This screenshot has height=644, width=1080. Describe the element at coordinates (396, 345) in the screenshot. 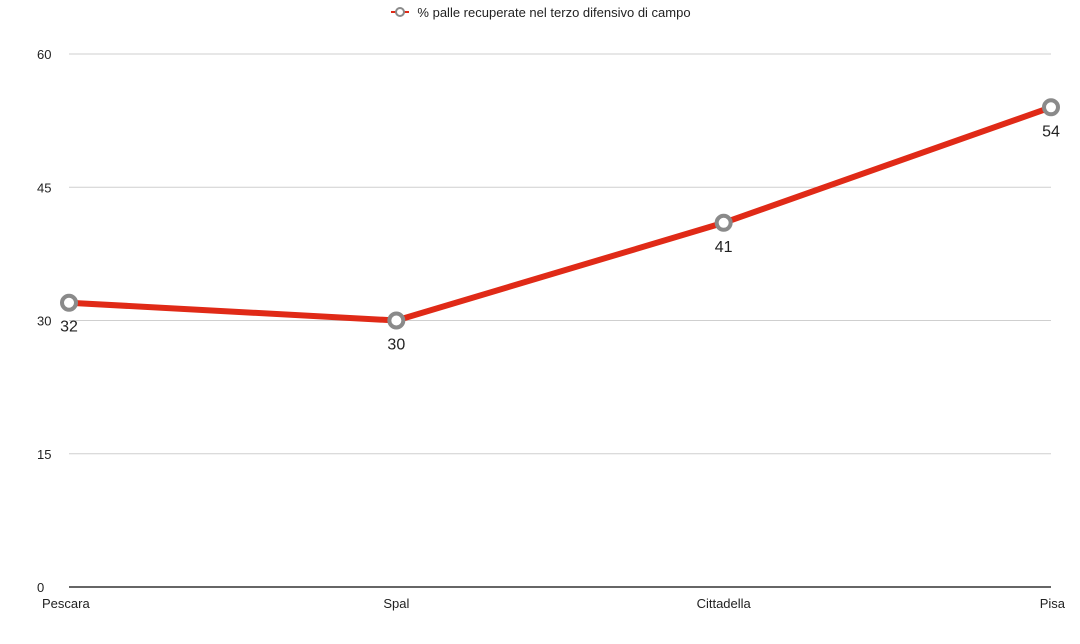

I see `data-label: 30` at that location.